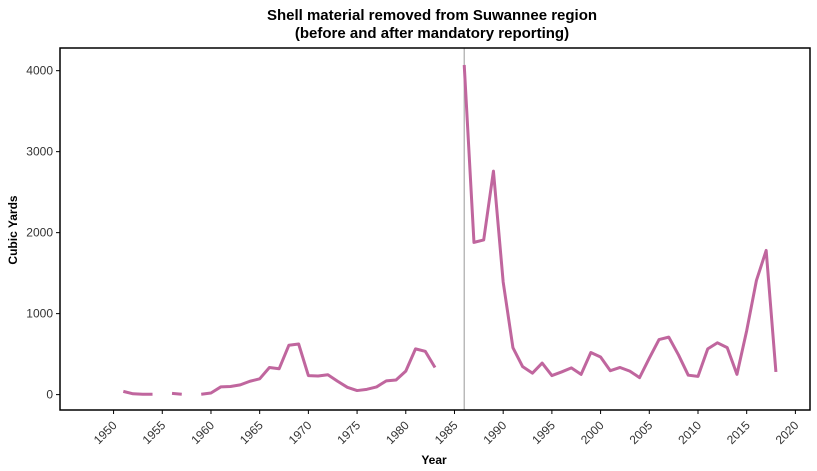  Describe the element at coordinates (592, 432) in the screenshot. I see `x-tick-label: 2000` at that location.